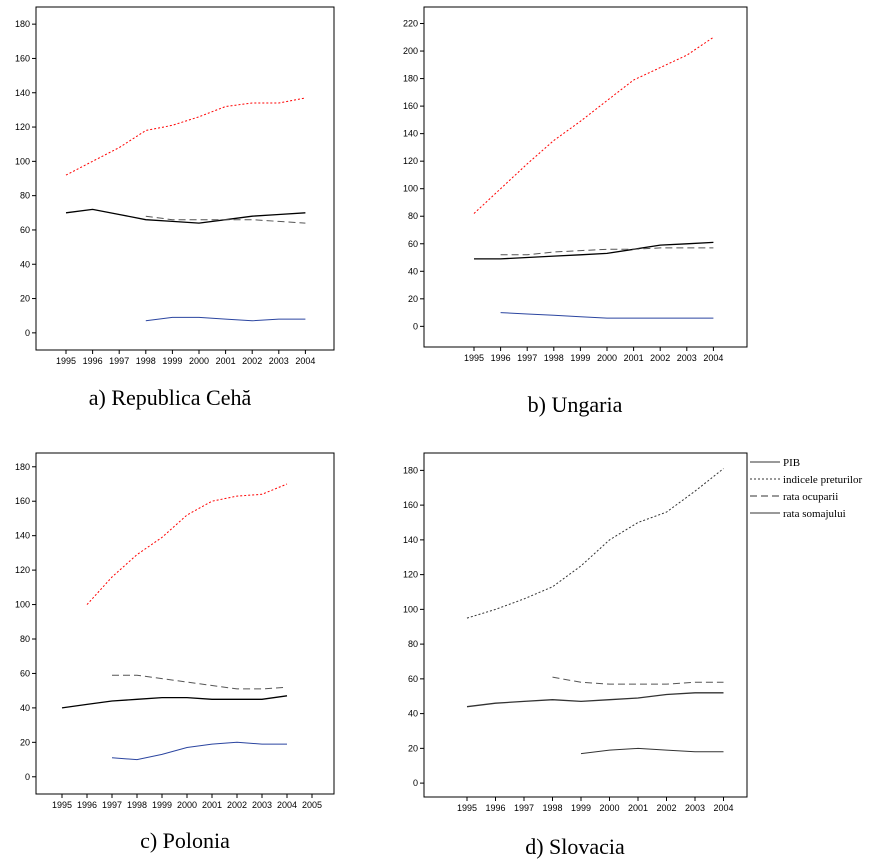 This screenshot has width=870, height=863. What do you see at coordinates (410, 24) in the screenshot?
I see `y-tick-label: 220` at bounding box center [410, 24].